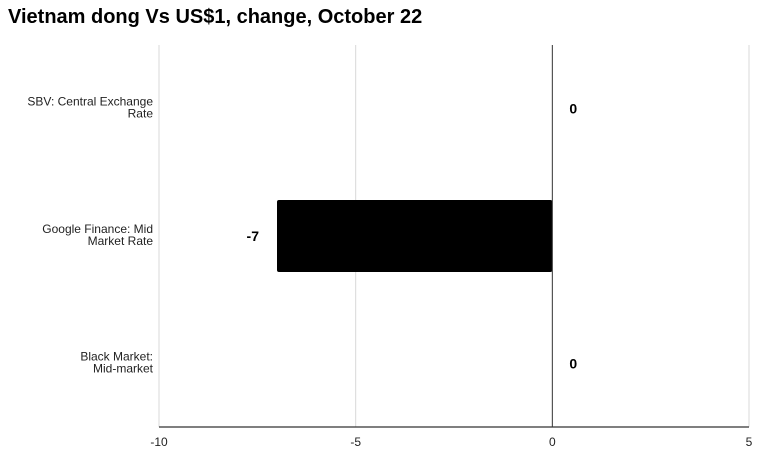  I want to click on y-category-label: Google Finance: Mid Market Rate, so click(97, 235).